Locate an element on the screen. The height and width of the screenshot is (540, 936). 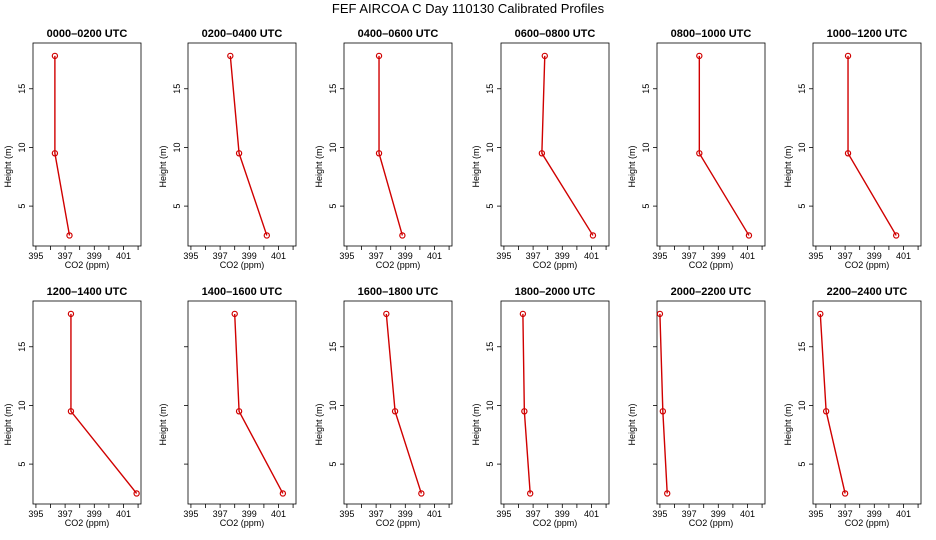
panel-title: 0000–0200 UTC is located at coordinates (87, 34).